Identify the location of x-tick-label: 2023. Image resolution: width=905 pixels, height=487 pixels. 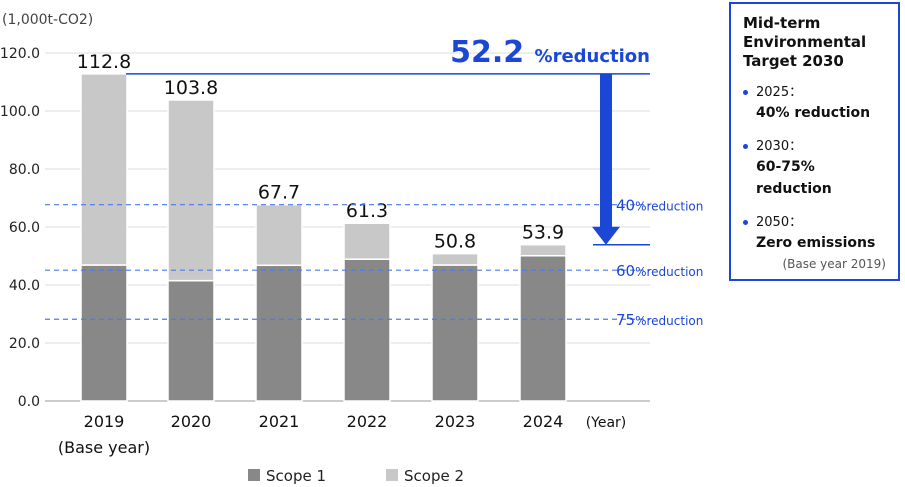
(455, 421).